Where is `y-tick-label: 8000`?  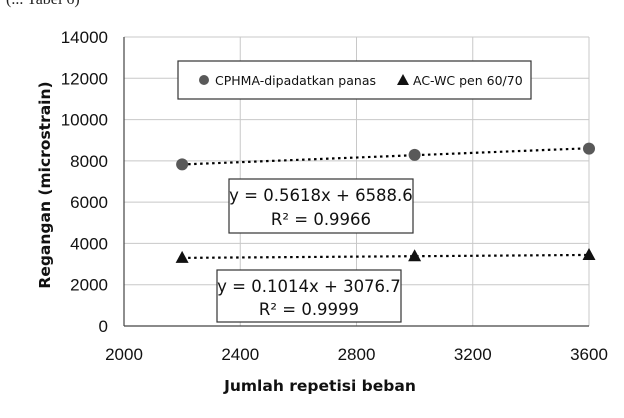 y-tick-label: 8000 is located at coordinates (89, 161).